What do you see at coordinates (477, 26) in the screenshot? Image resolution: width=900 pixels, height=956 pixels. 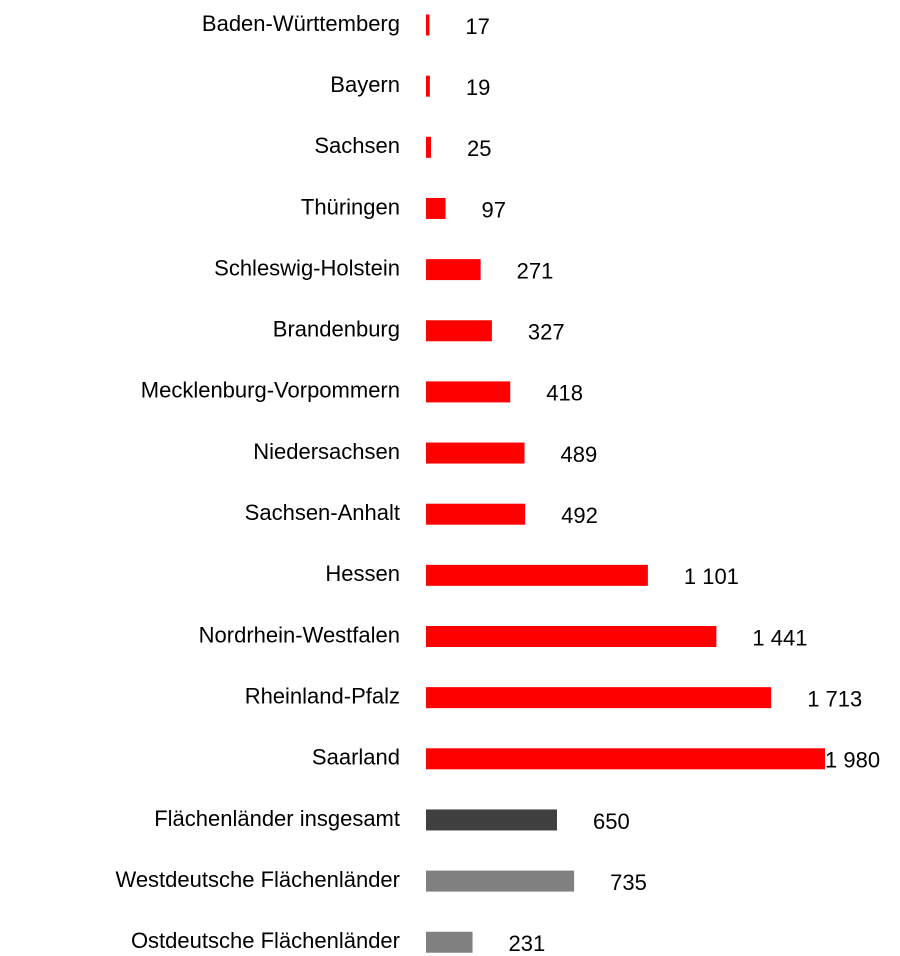 I see `value-label: 17` at bounding box center [477, 26].